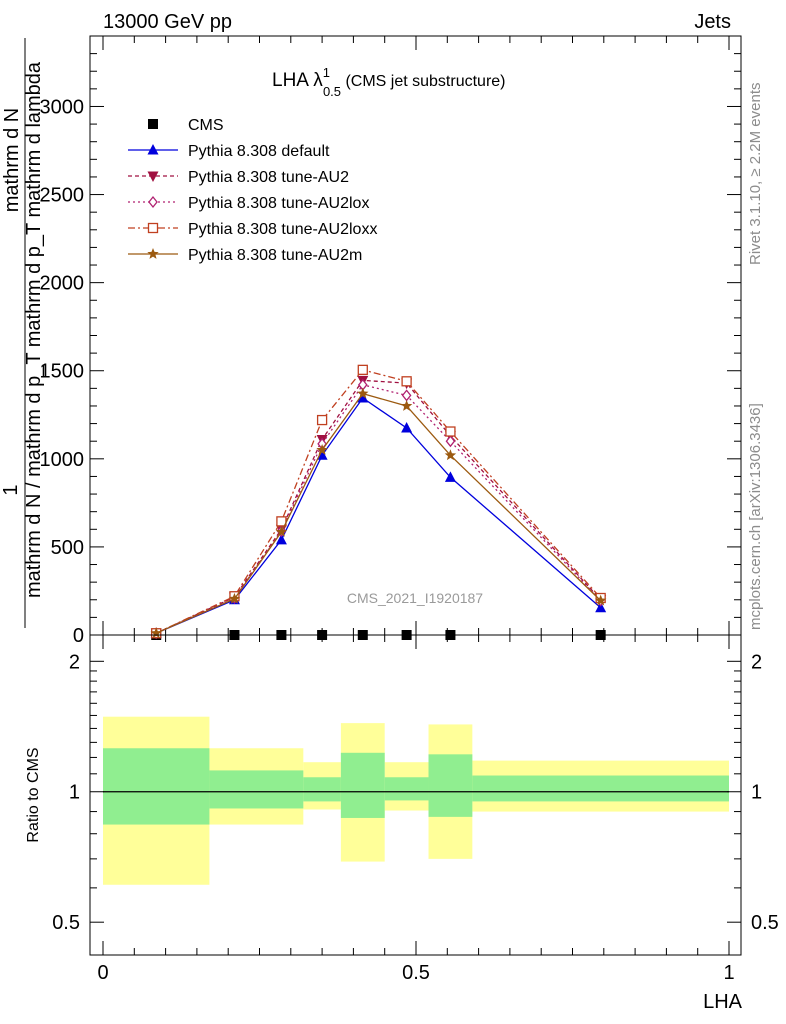 Image resolution: width=786 pixels, height=1024 pixels. I want to click on legend-label: Pythia 8.308 tune-AU2, so click(268, 177).